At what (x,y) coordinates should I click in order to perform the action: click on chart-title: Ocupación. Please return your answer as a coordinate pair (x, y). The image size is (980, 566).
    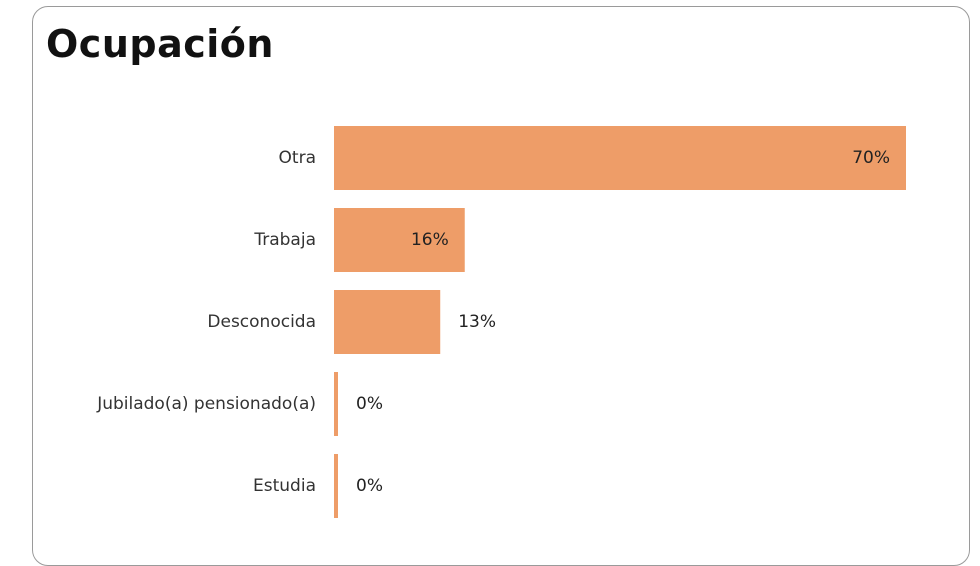
    Looking at the image, I should click on (160, 44).